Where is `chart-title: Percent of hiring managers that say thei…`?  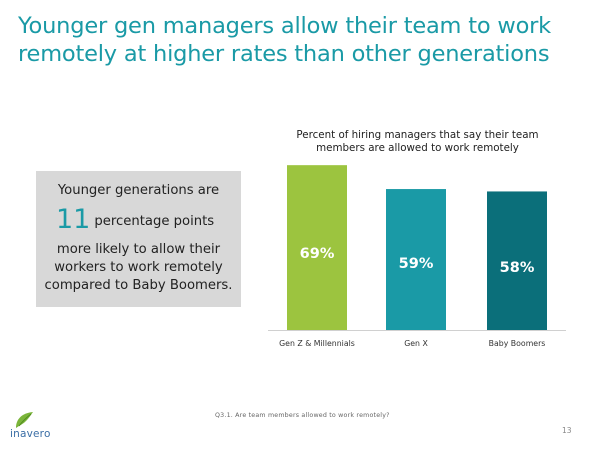 chart-title: Percent of hiring managers that say thei… is located at coordinates (417, 141).